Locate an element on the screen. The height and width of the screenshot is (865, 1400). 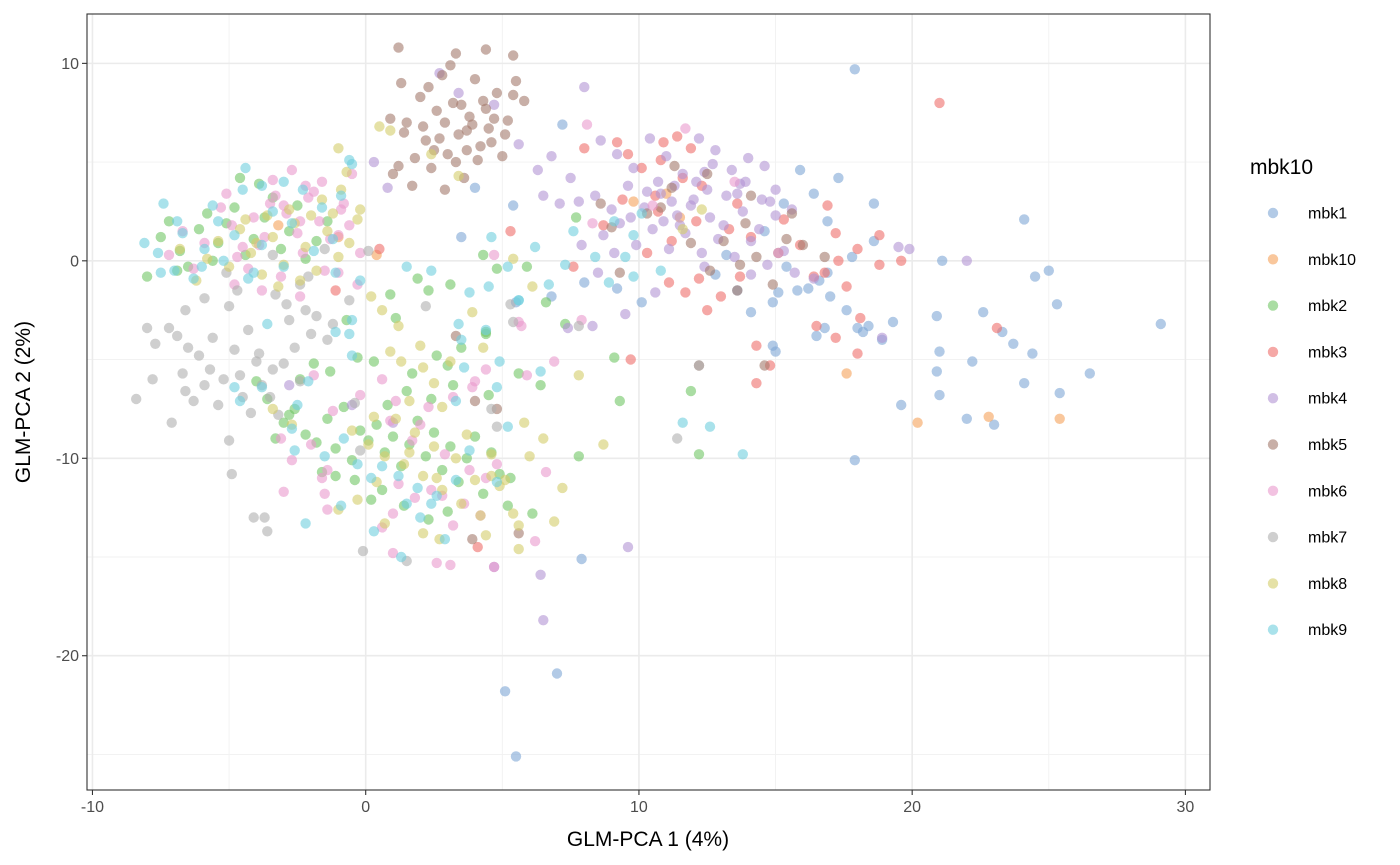
legend-label: mbk7 is located at coordinates (1327, 538).